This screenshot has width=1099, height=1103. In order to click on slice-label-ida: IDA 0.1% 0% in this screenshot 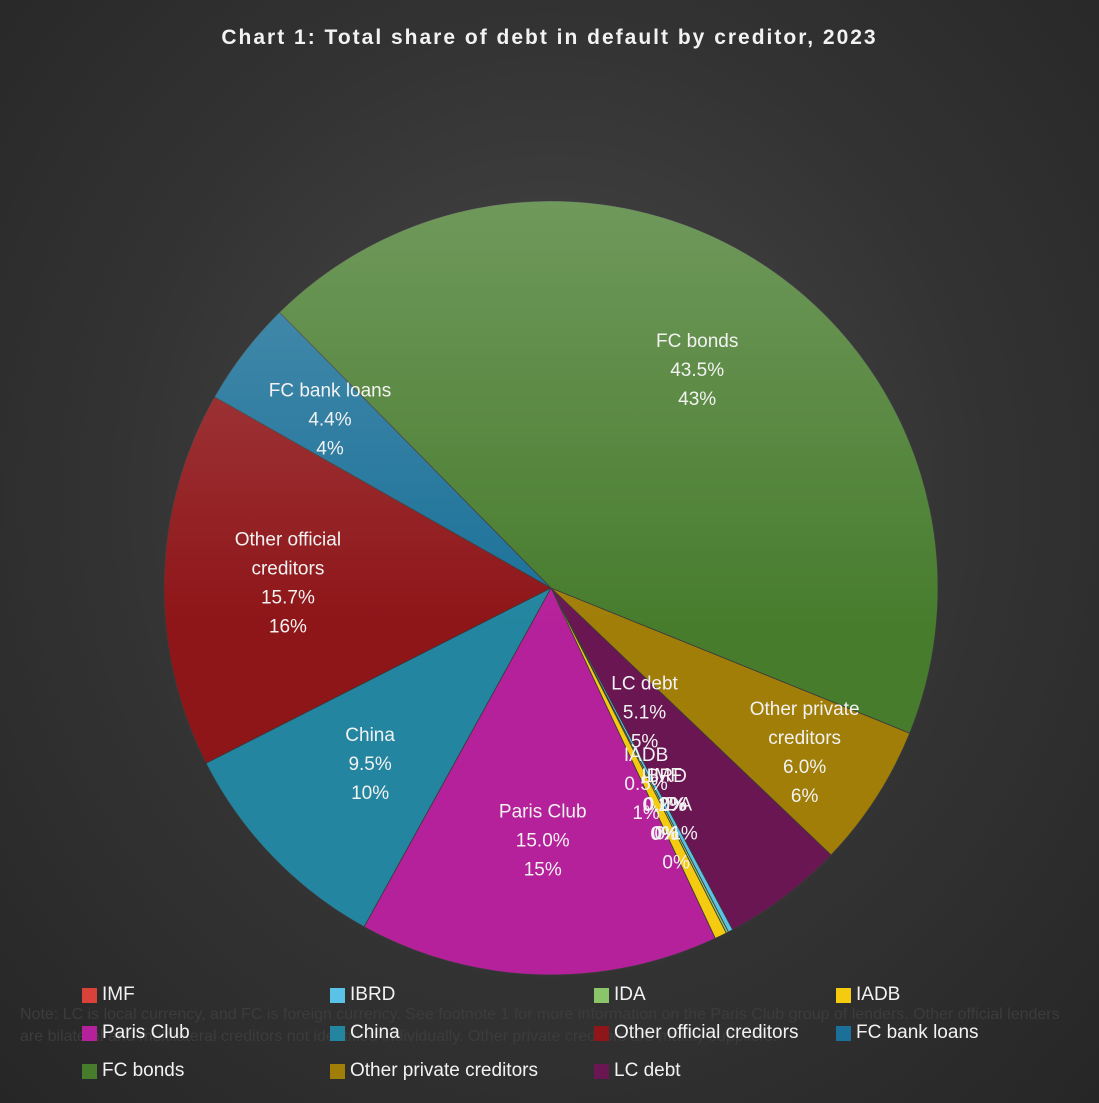, I will do `click(676, 834)`.